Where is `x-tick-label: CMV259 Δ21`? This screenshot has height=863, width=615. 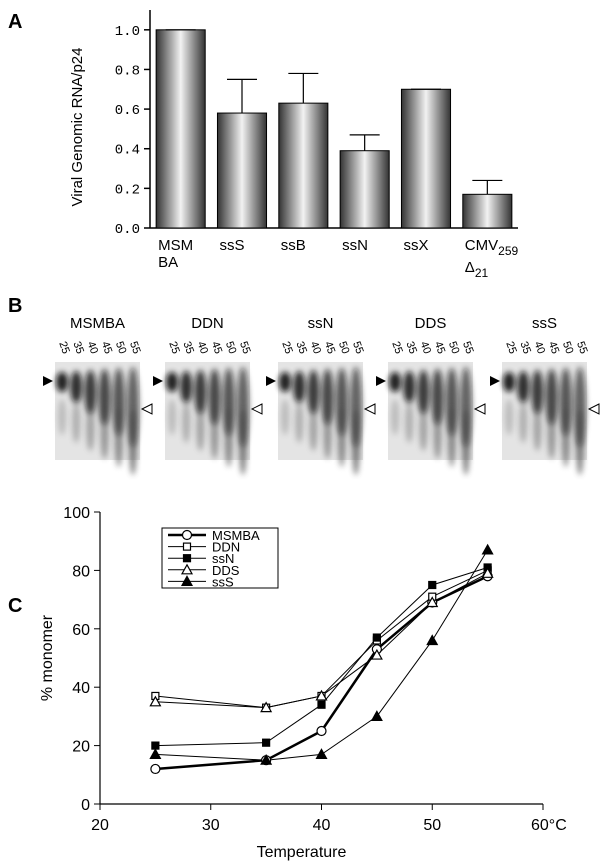 x-tick-label: CMV259 Δ21 is located at coordinates (492, 258).